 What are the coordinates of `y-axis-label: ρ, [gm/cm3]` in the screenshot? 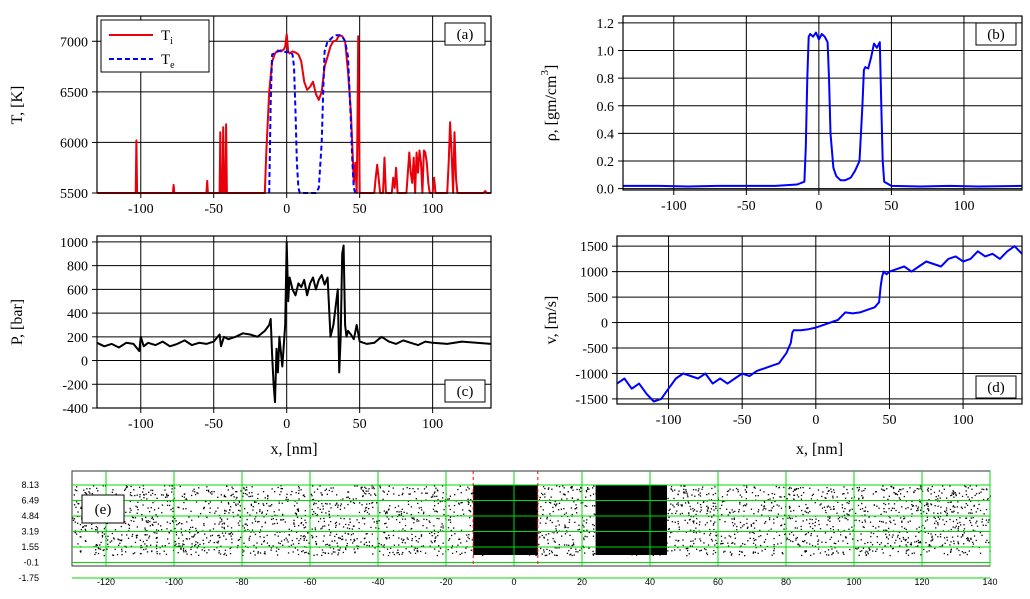 It's located at (549, 103).